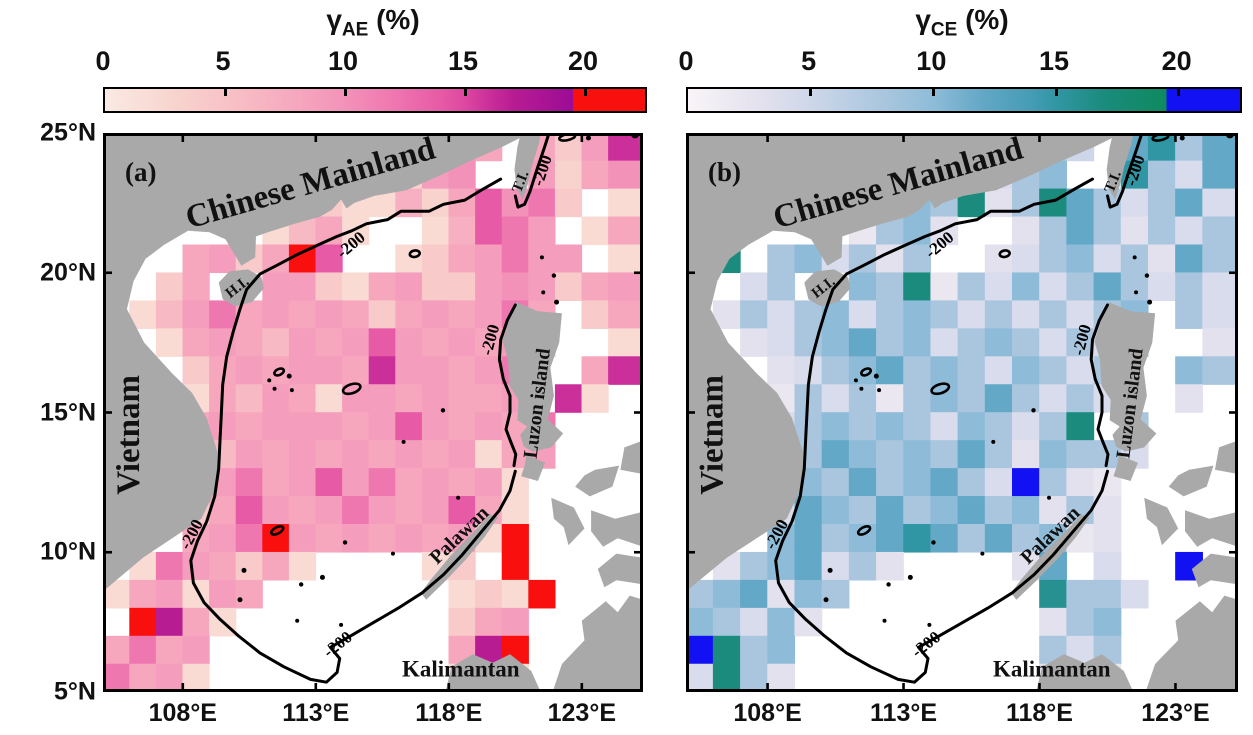  Describe the element at coordinates (140, 172) in the screenshot. I see `panel-label: (a)` at that location.